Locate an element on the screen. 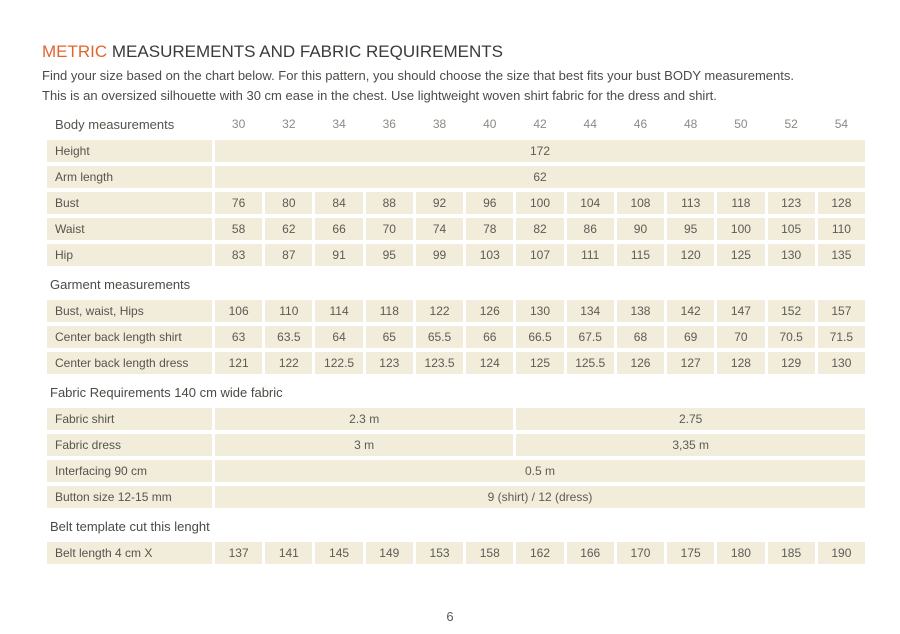 The height and width of the screenshot is (634, 900). value-cell: 3,35 m is located at coordinates (690, 445).